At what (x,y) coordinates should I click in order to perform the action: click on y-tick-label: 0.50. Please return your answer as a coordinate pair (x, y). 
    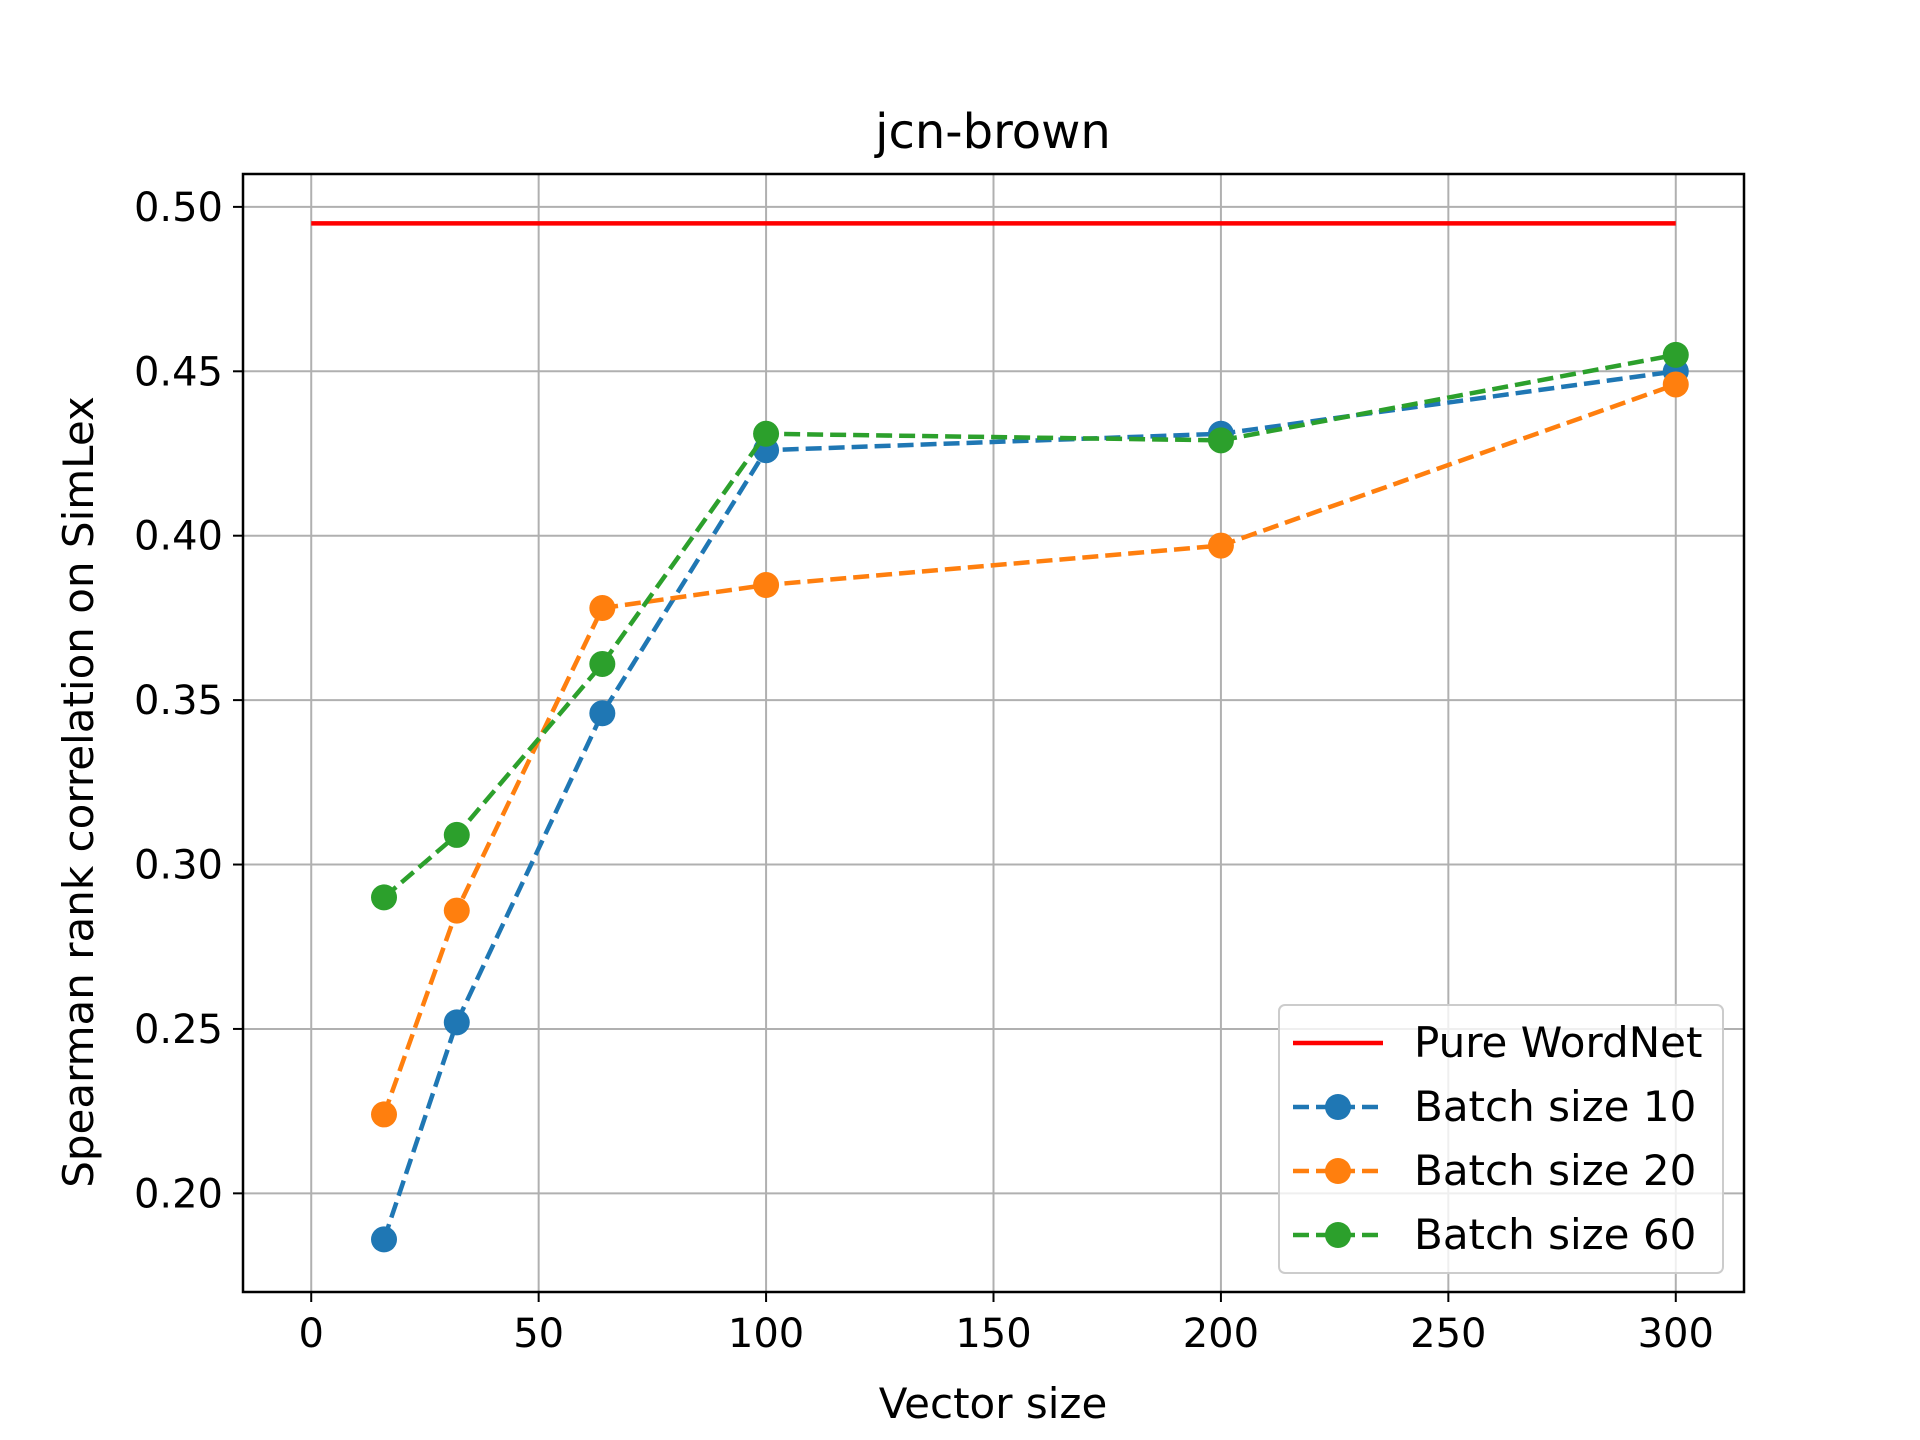
    Looking at the image, I should click on (178, 208).